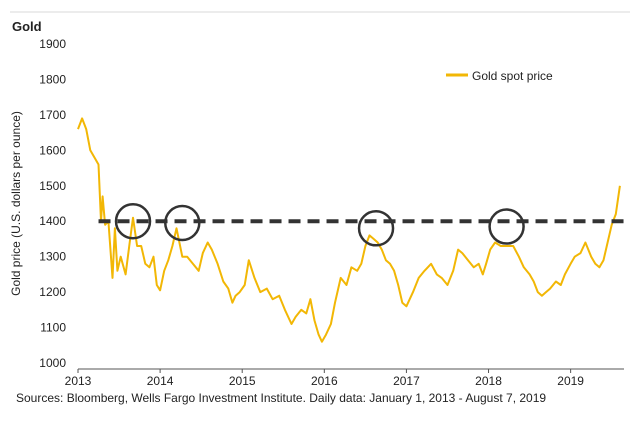  I want to click on y-tick-label: 1100, so click(53, 328).